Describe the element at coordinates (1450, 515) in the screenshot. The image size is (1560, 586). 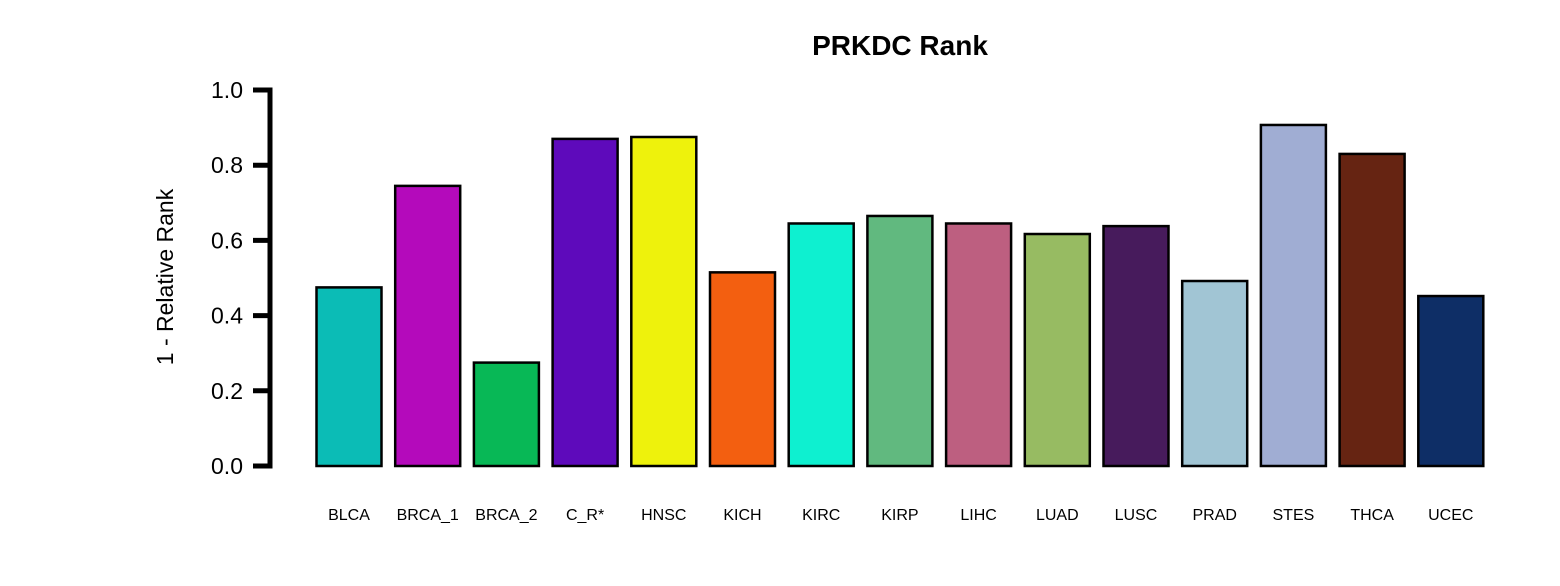
I see `x-tick-label: UCEC` at that location.